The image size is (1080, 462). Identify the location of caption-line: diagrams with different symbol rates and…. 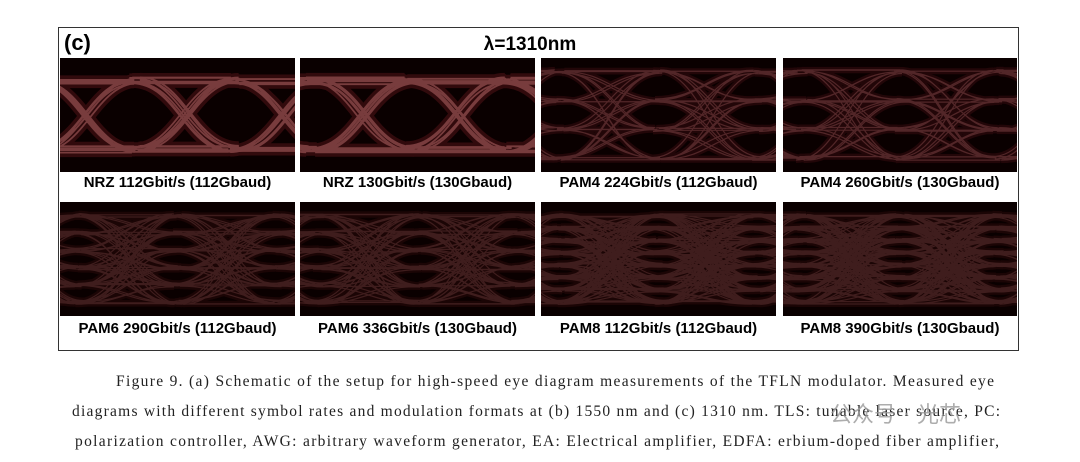
(536, 411).